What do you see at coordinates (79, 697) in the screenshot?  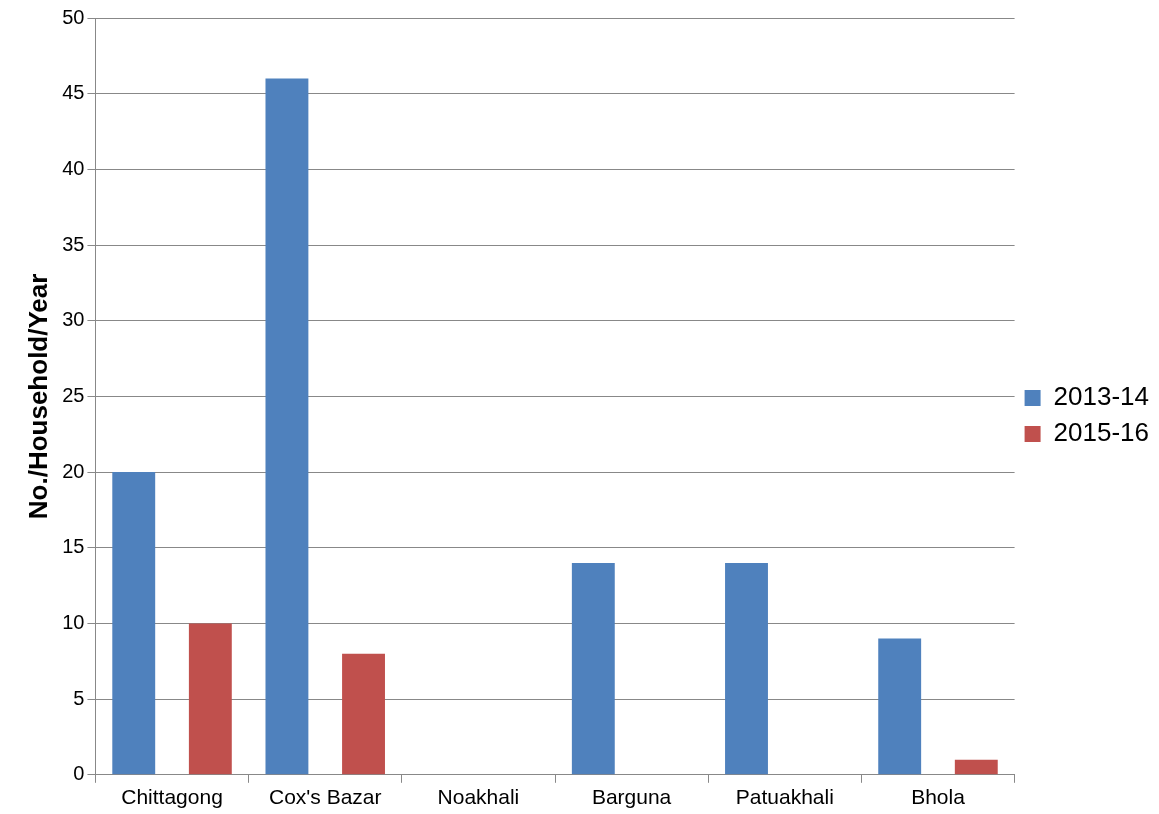 I see `y-tick-label: 5` at bounding box center [79, 697].